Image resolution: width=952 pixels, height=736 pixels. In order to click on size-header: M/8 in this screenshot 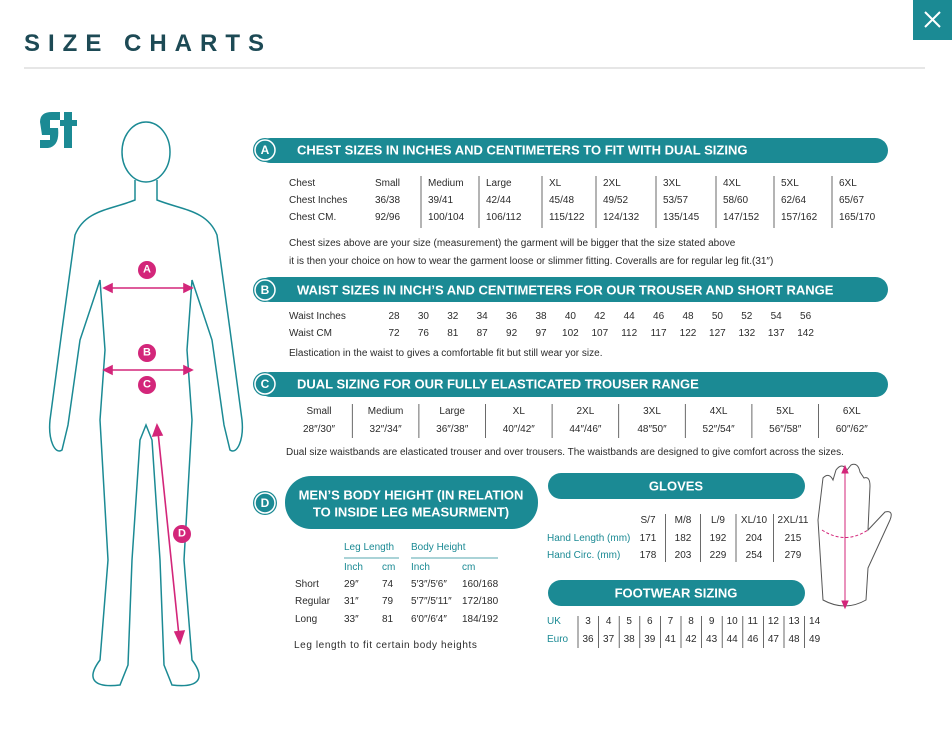, I will do `click(683, 520)`.